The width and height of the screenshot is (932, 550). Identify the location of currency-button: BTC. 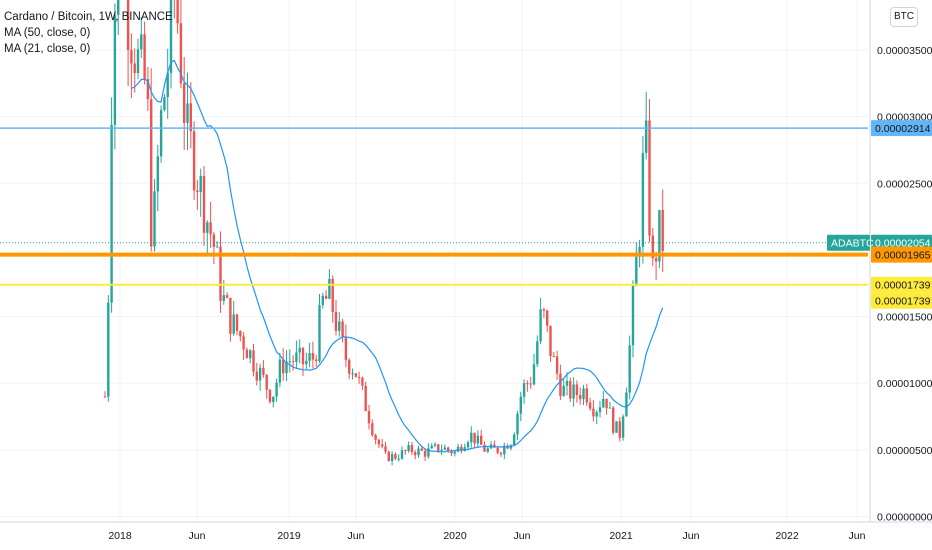
(904, 17).